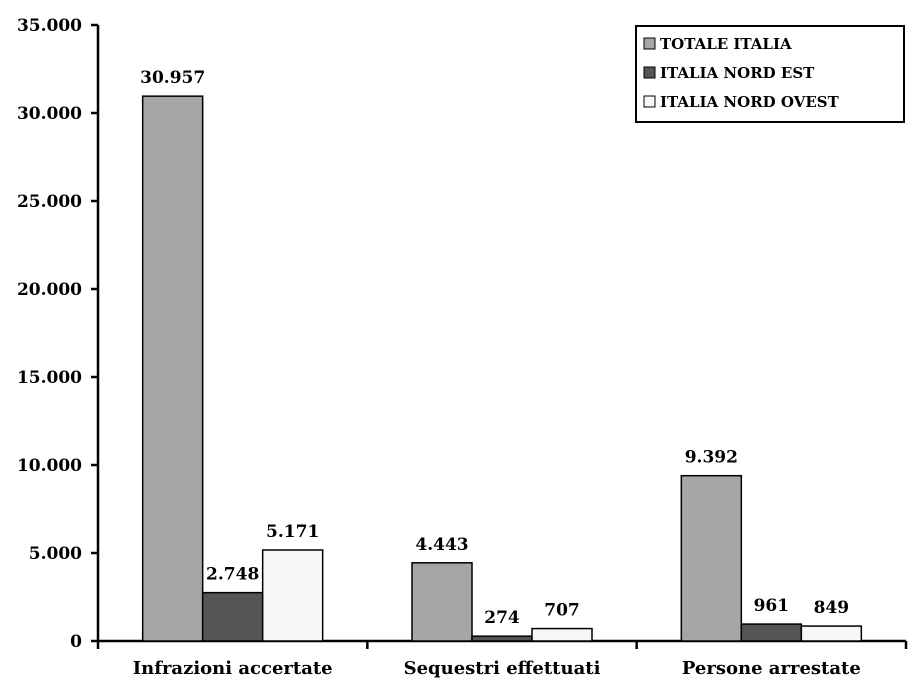  Describe the element at coordinates (233, 668) in the screenshot. I see `x-tick-label: Infrazioni accertate` at that location.